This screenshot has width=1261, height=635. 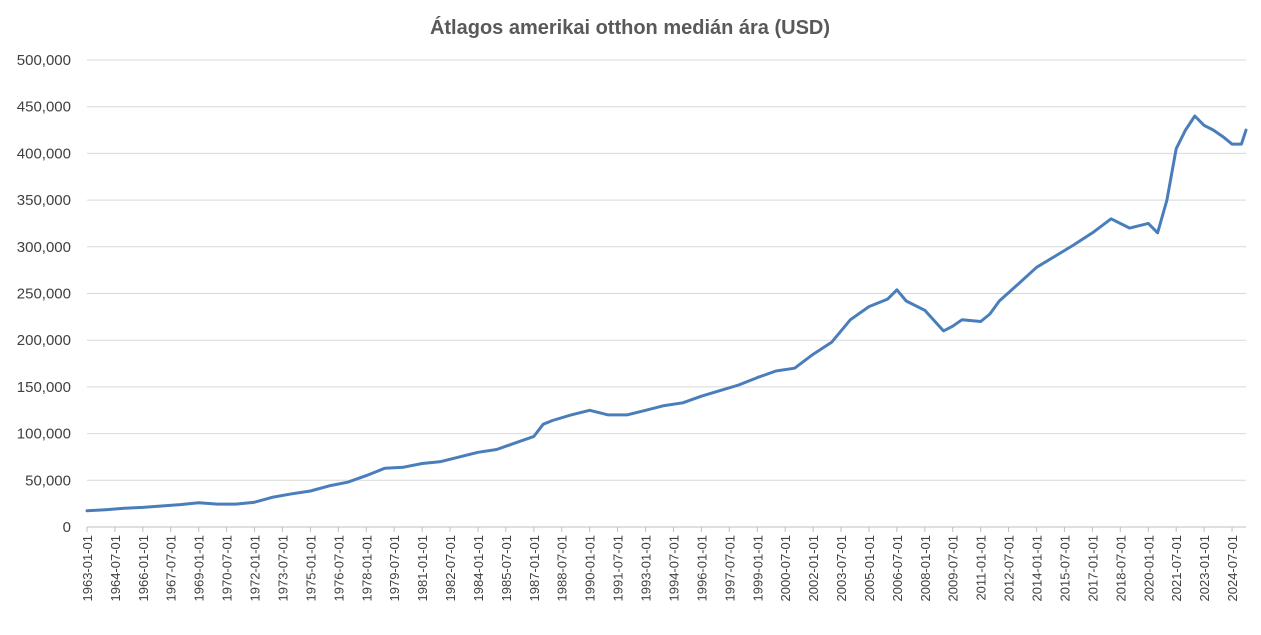 What do you see at coordinates (44, 434) in the screenshot?
I see `y-tick-label: 100,000` at bounding box center [44, 434].